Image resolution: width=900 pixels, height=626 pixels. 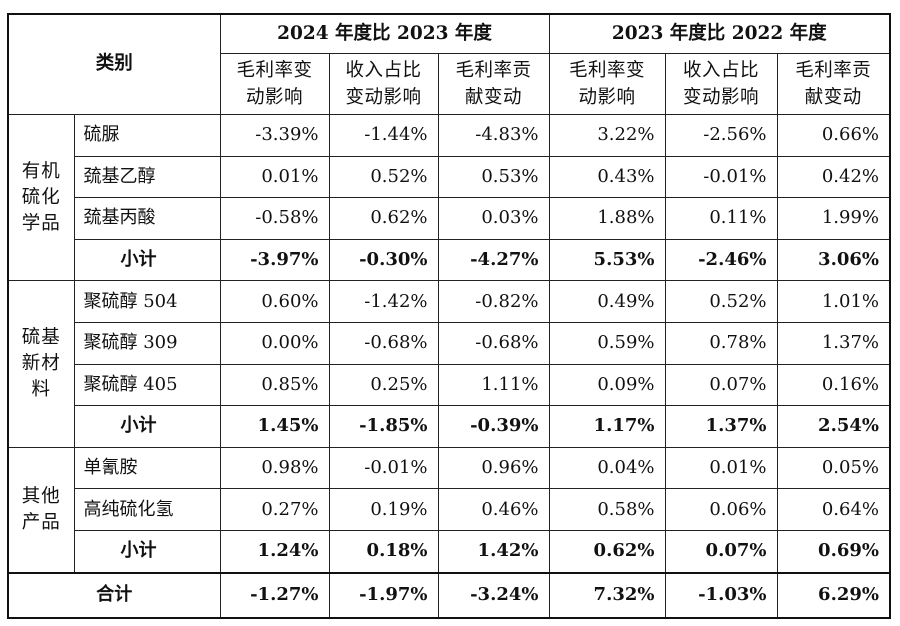 What do you see at coordinates (274, 84) in the screenshot?
I see `column-header-margin-change-2024: 毛利率变 动影响` at bounding box center [274, 84].